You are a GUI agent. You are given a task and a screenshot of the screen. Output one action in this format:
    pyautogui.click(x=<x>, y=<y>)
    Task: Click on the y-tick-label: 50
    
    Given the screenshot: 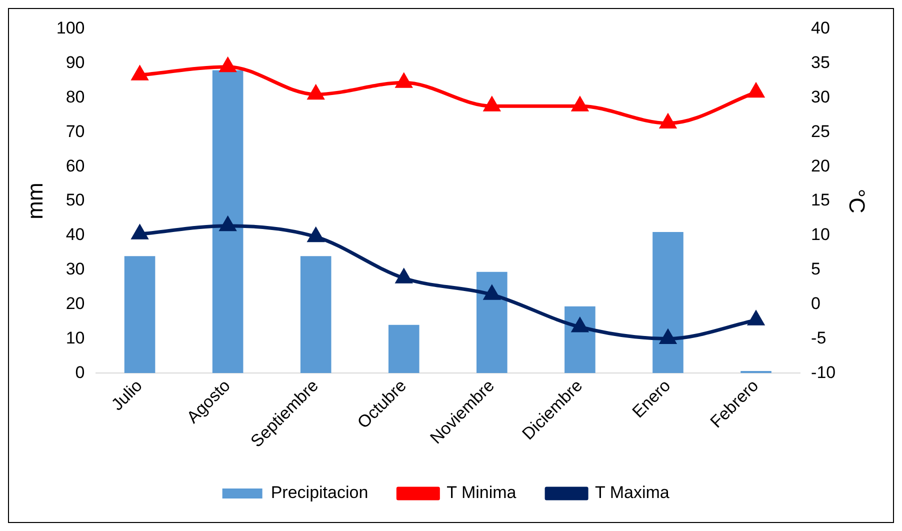 What is the action you would take?
    pyautogui.click(x=75, y=200)
    